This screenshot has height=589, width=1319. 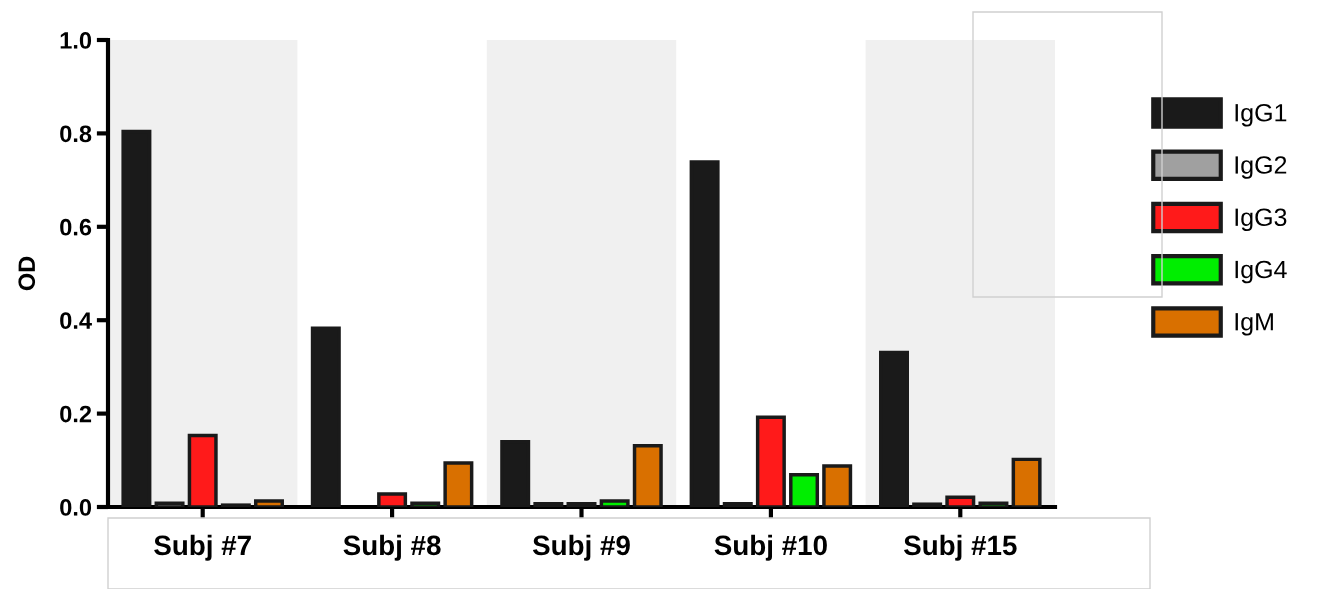 I want to click on legend-label: IgG2, so click(x=1261, y=167).